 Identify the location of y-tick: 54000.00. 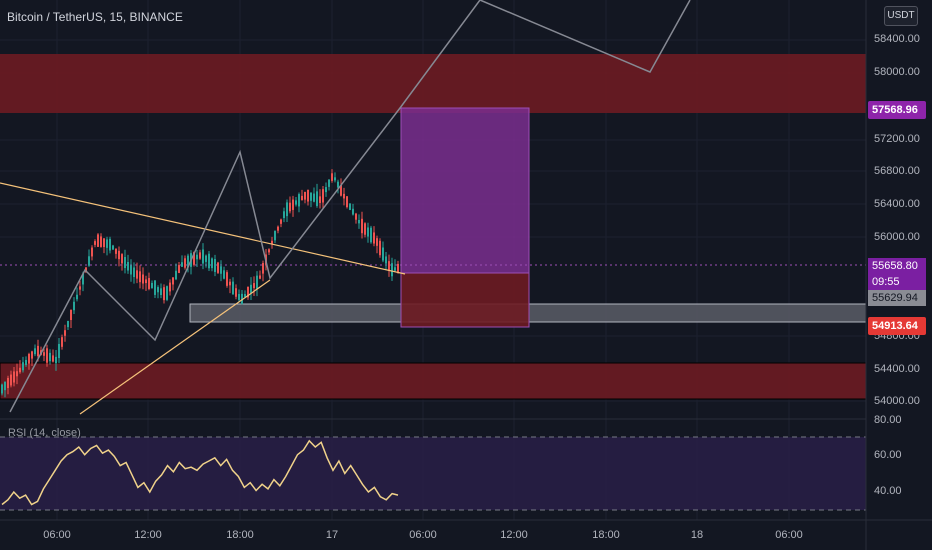
(897, 401).